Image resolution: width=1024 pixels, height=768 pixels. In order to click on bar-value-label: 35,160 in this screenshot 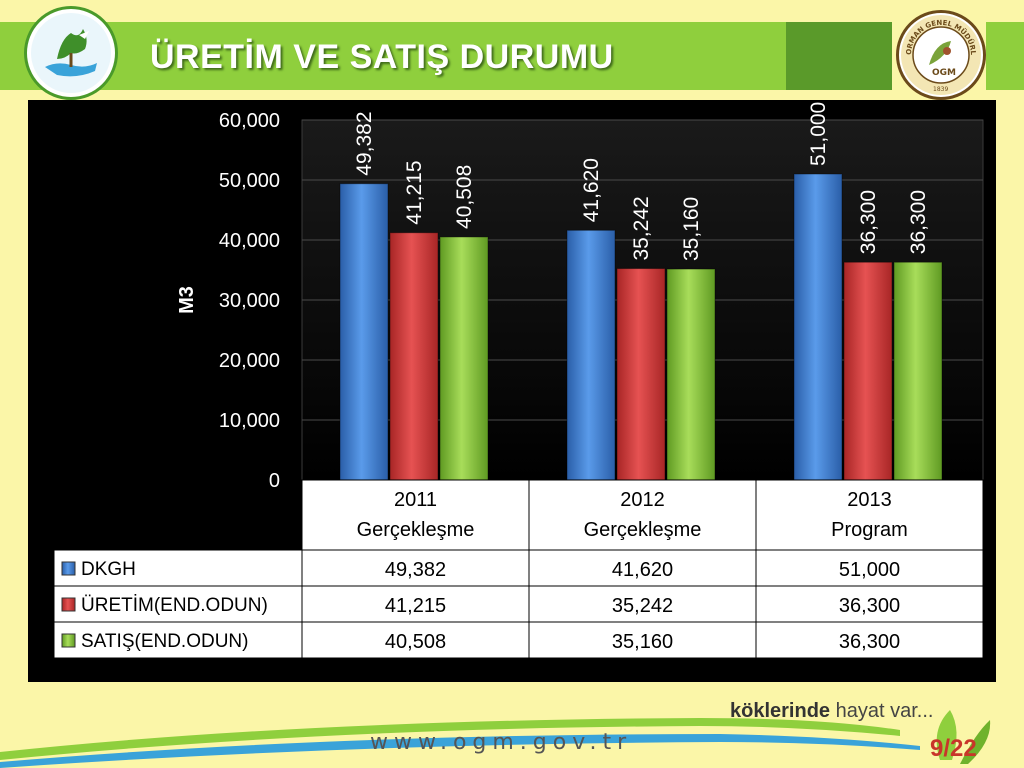, I will do `click(691, 229)`.